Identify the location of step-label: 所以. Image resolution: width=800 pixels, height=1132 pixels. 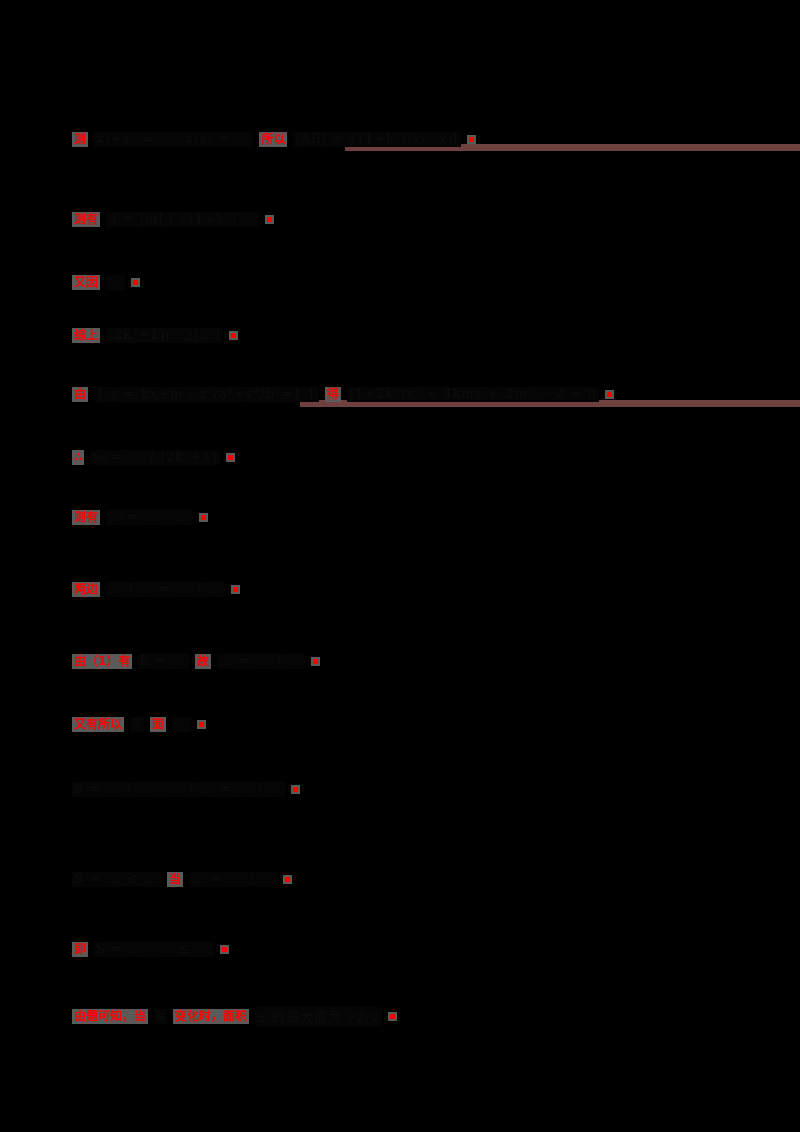
(273, 139).